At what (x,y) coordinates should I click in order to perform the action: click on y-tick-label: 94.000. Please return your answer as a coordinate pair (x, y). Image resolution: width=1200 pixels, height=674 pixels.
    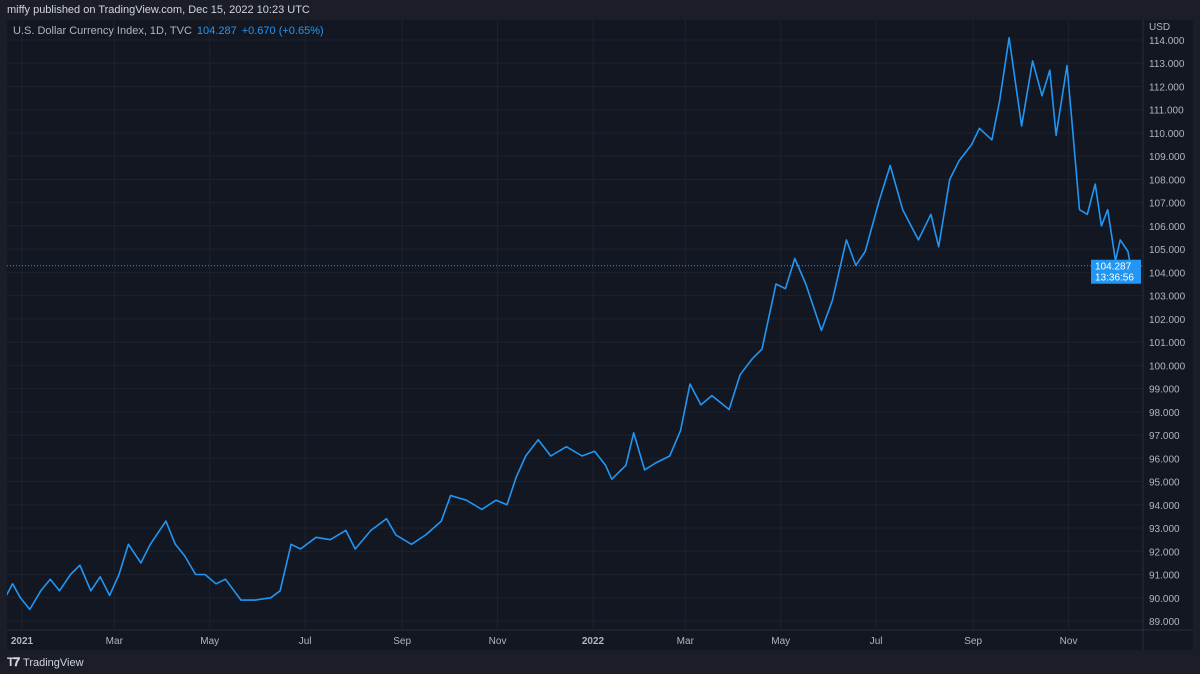
    Looking at the image, I should click on (1164, 506).